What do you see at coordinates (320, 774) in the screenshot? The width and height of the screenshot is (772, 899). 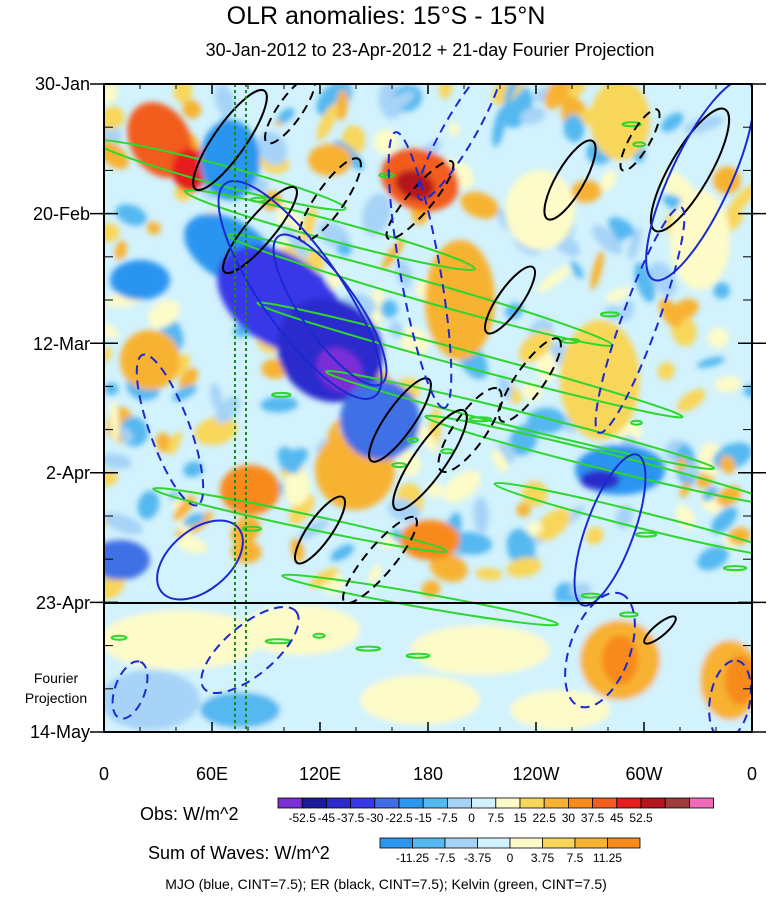 I see `x-tick-label-120e: 120E` at bounding box center [320, 774].